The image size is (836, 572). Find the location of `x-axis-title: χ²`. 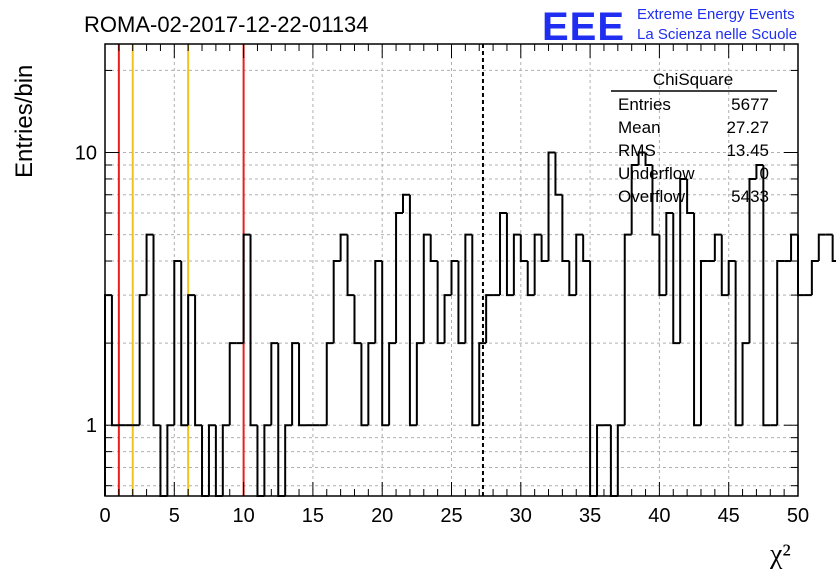

x-axis-title: χ² is located at coordinates (780, 554).